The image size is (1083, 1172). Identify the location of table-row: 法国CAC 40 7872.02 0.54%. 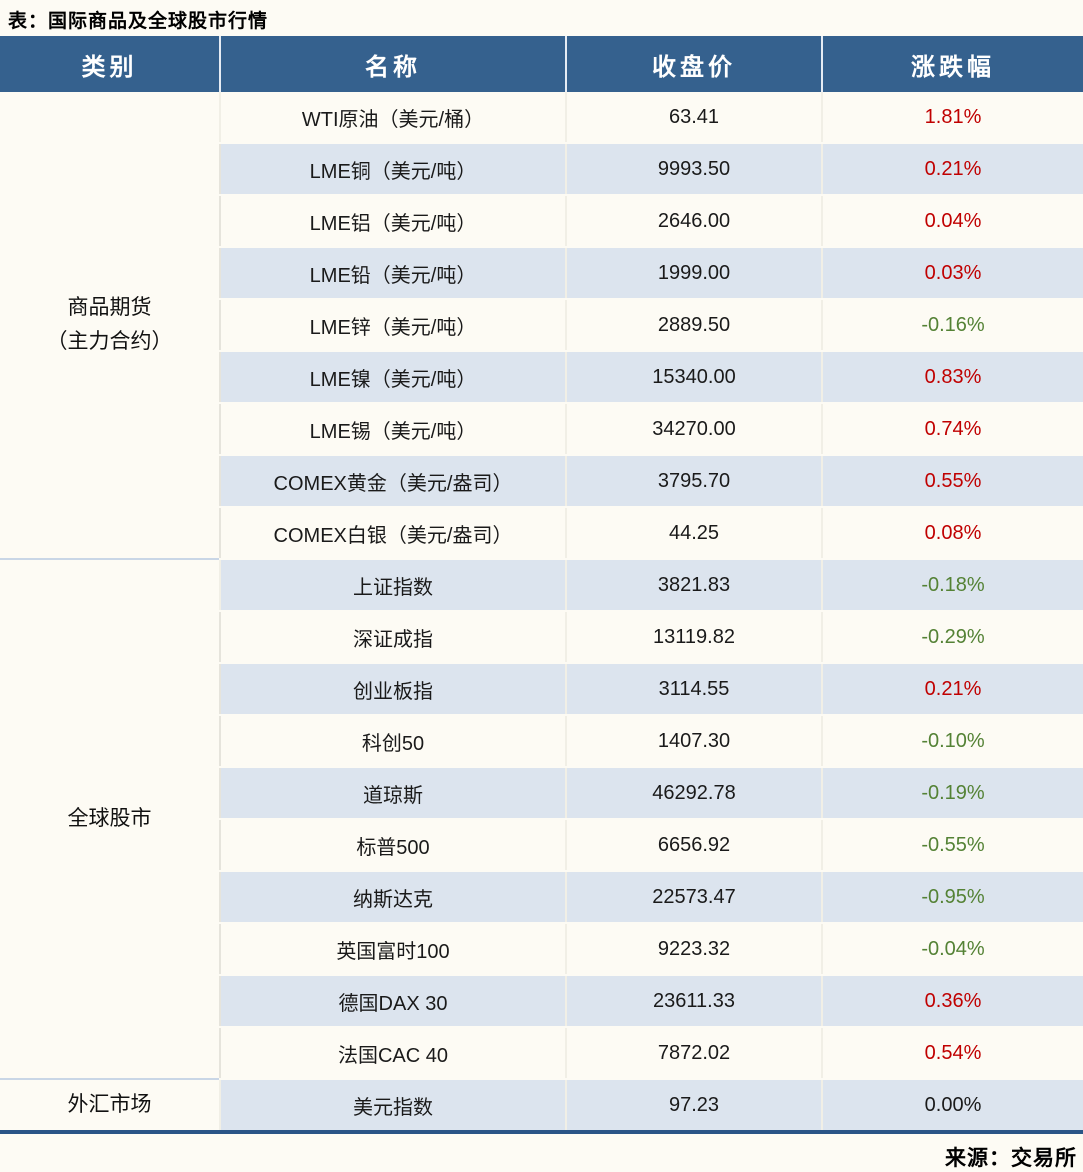
(541, 1053).